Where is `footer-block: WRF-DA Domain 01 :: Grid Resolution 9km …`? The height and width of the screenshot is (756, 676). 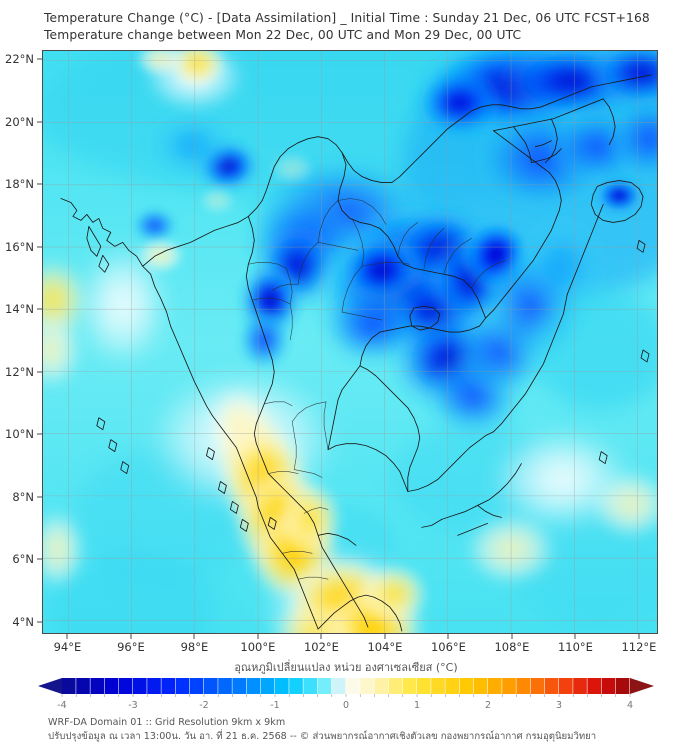
footer-block: WRF-DA Domain 01 :: Grid Resolution 9km … is located at coordinates (358, 730).